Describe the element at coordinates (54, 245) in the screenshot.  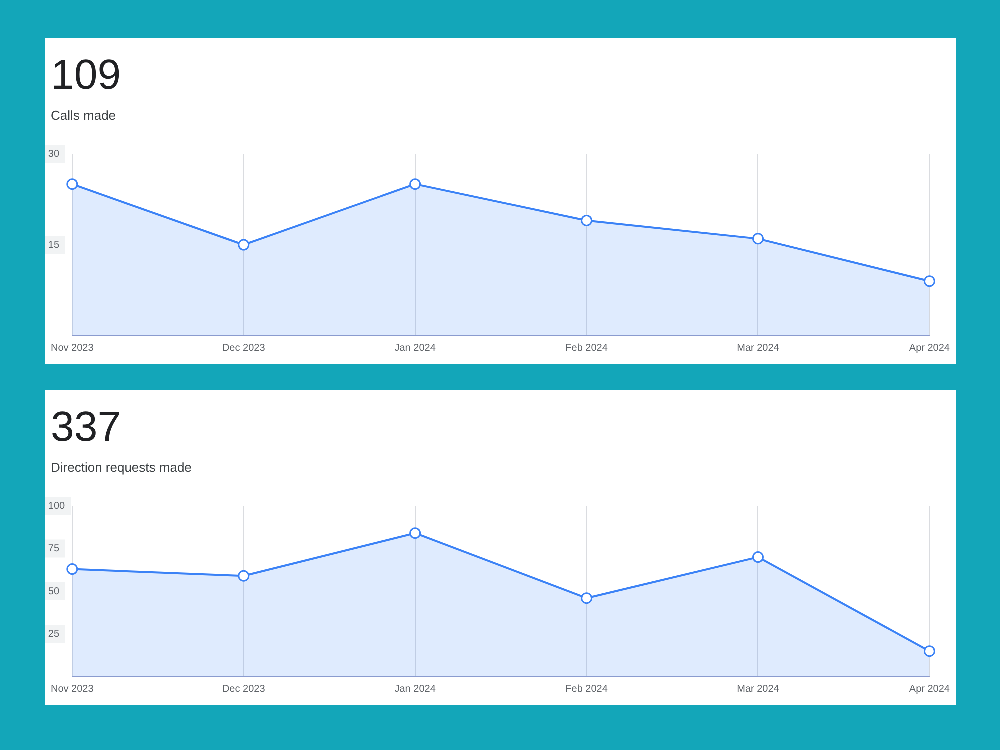
I see `y-tick-label: 15` at that location.